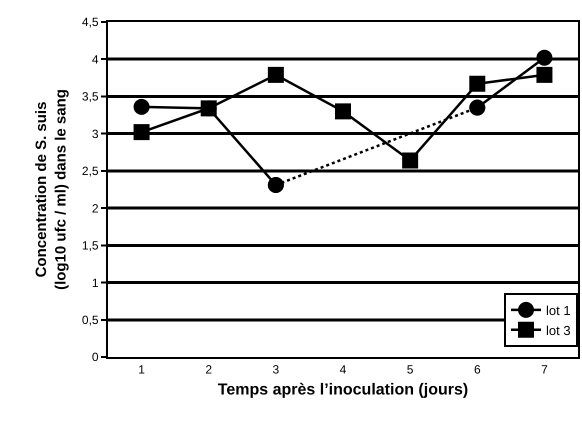 The image size is (582, 427). Describe the element at coordinates (90, 319) in the screenshot. I see `y-tick-label: 0,5` at that location.